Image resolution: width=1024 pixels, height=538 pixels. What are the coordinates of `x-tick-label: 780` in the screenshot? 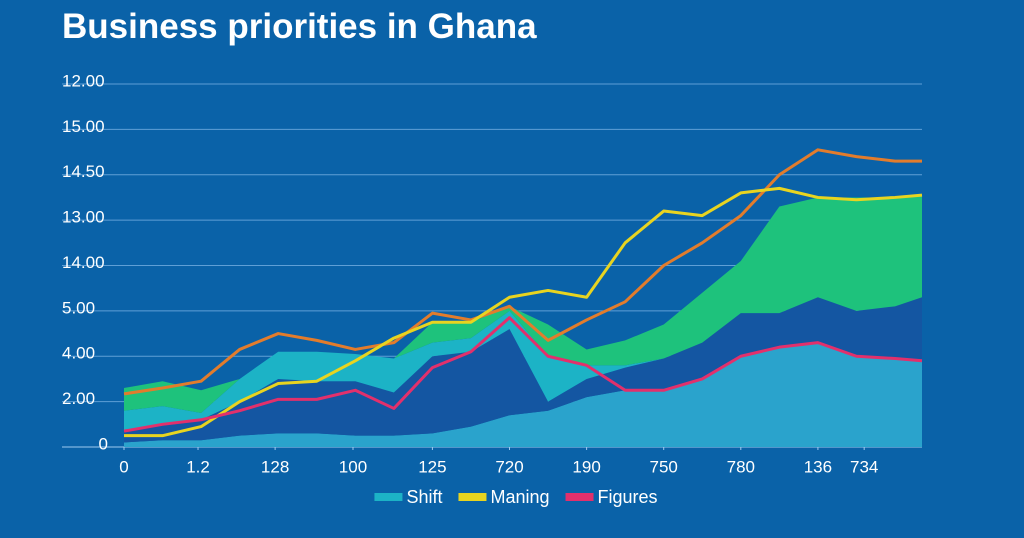 It's located at (741, 466).